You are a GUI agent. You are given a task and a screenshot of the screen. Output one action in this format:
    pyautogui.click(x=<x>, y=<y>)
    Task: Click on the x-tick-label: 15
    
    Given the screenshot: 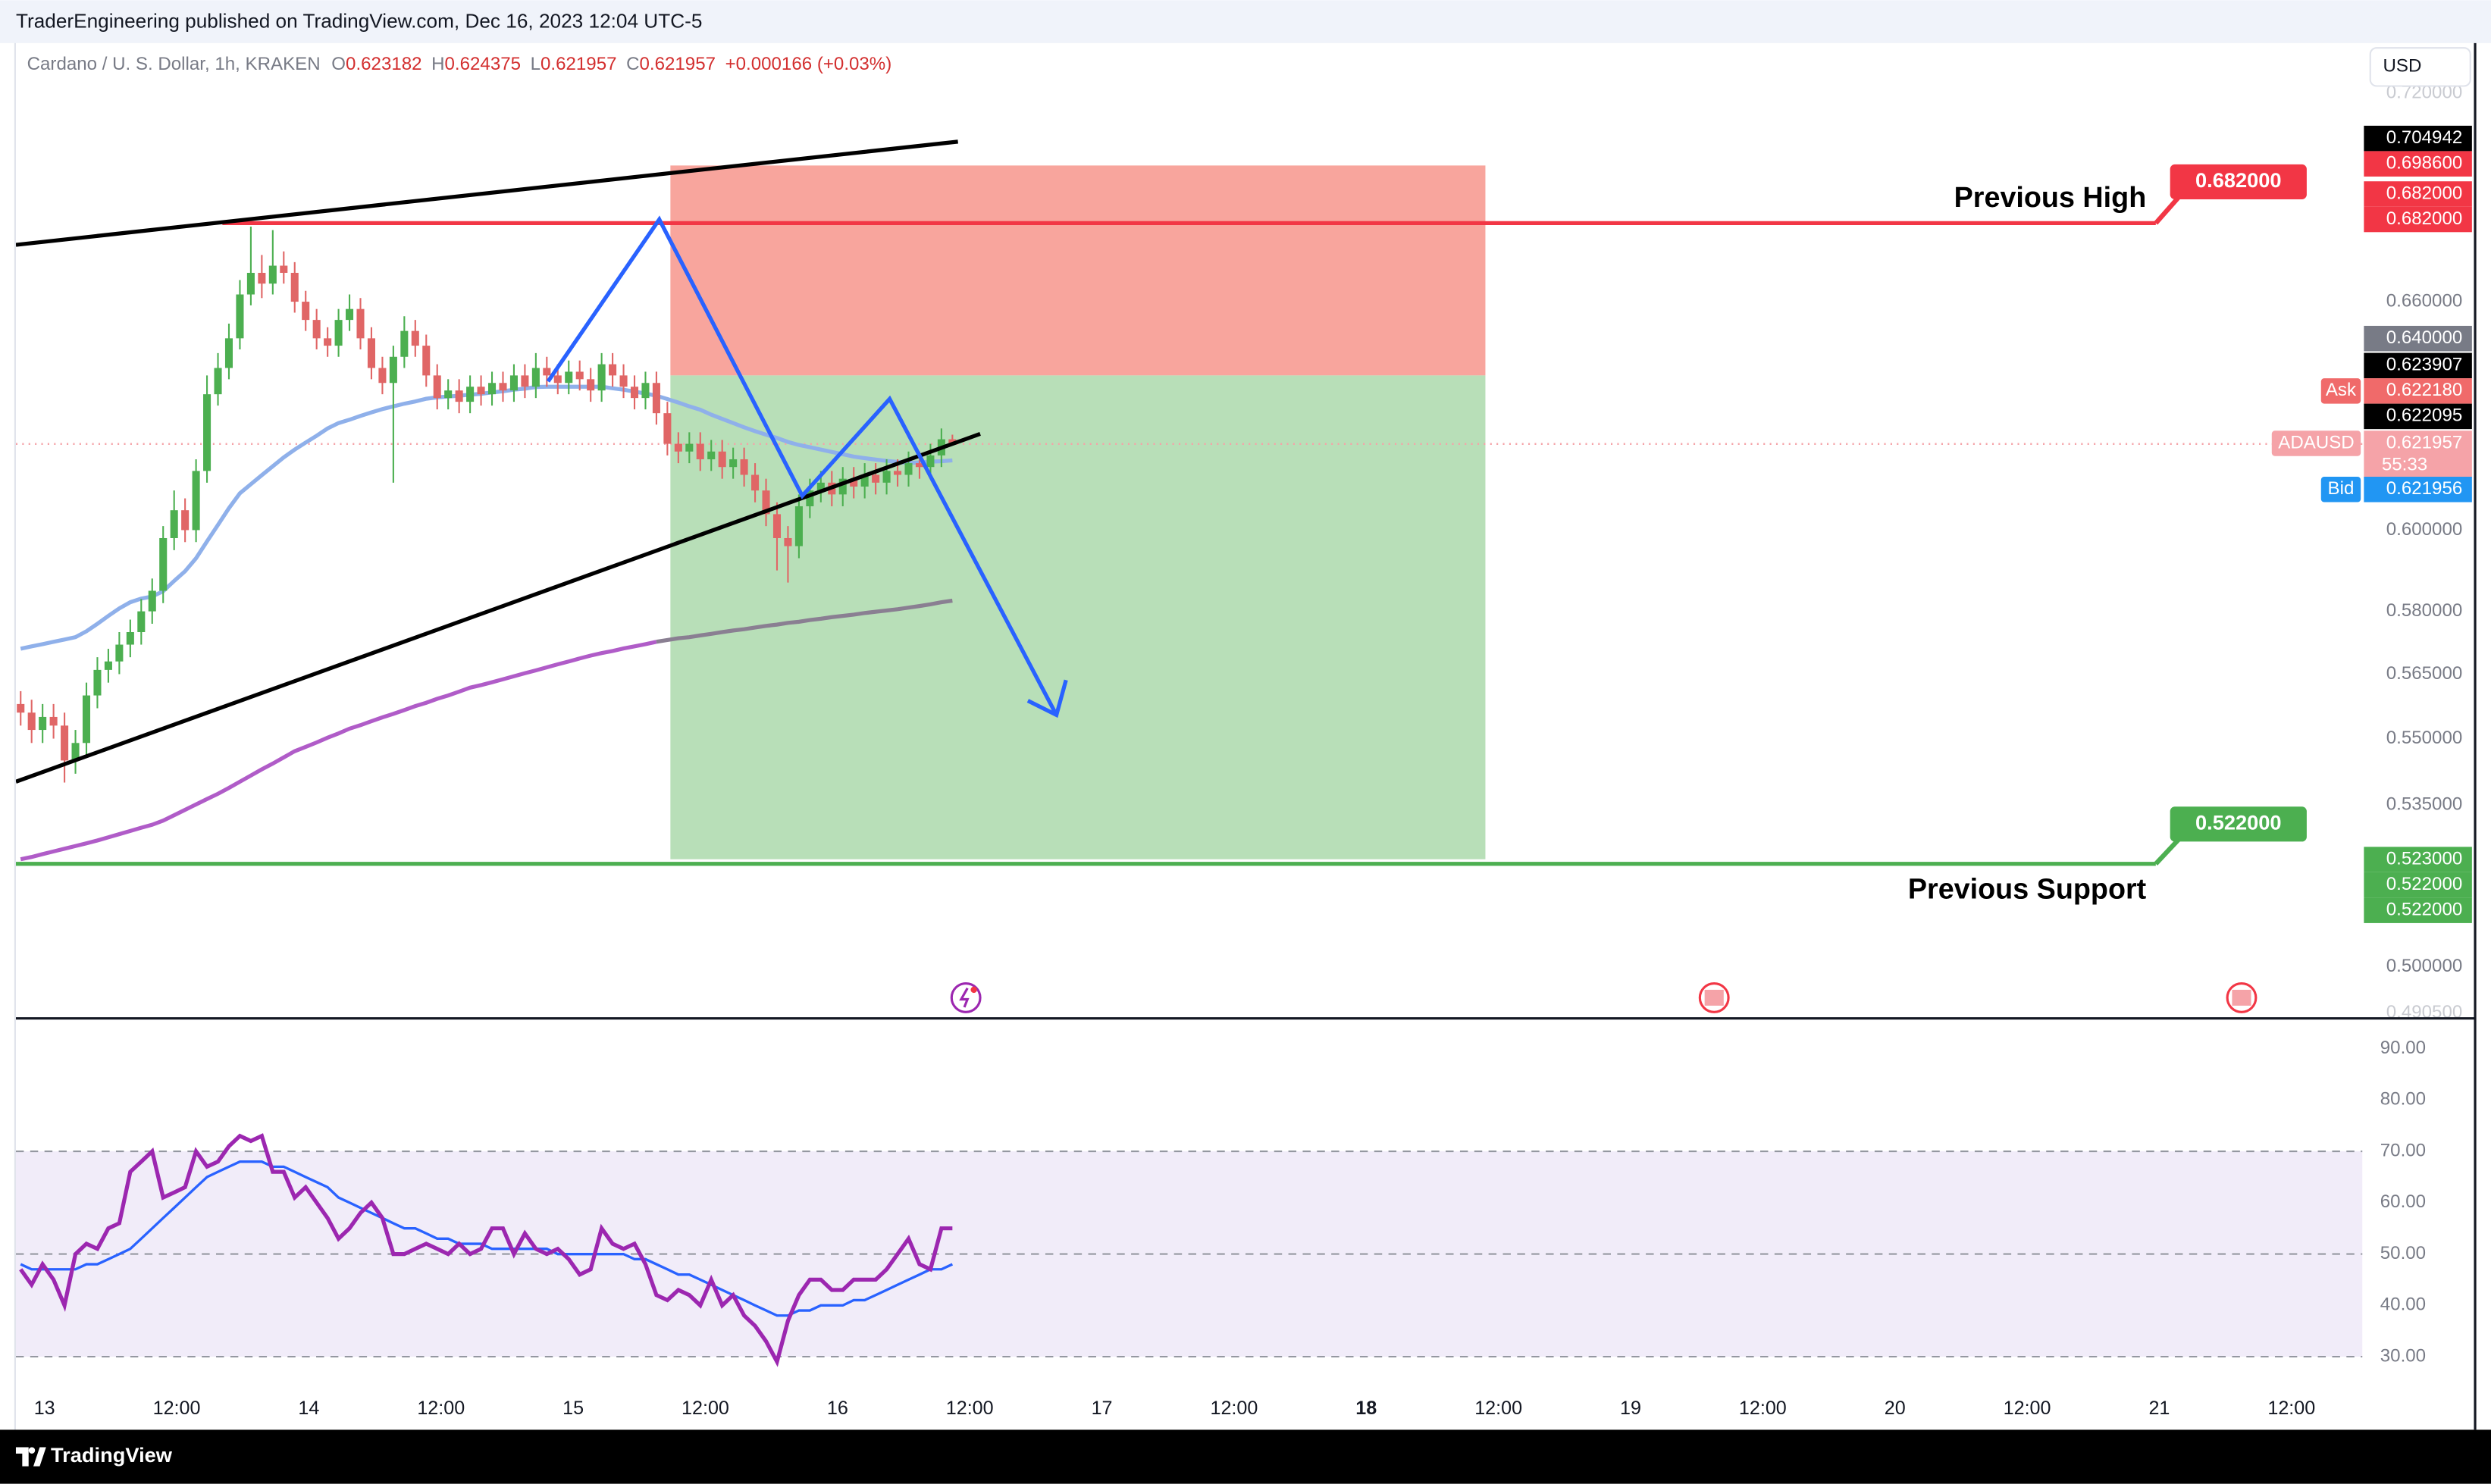 What is the action you would take?
    pyautogui.click(x=573, y=1408)
    